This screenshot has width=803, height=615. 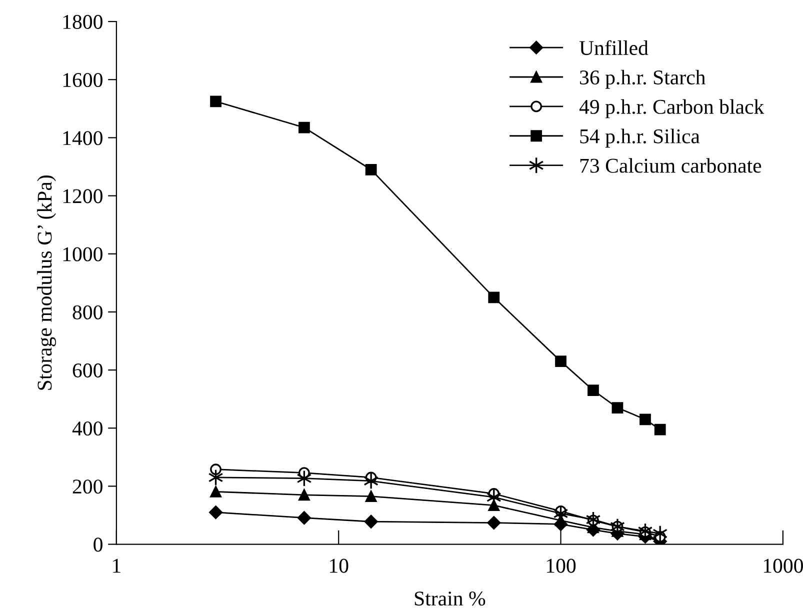 What do you see at coordinates (643, 79) in the screenshot?
I see `legend-label: 36 p.h.r. Starch` at bounding box center [643, 79].